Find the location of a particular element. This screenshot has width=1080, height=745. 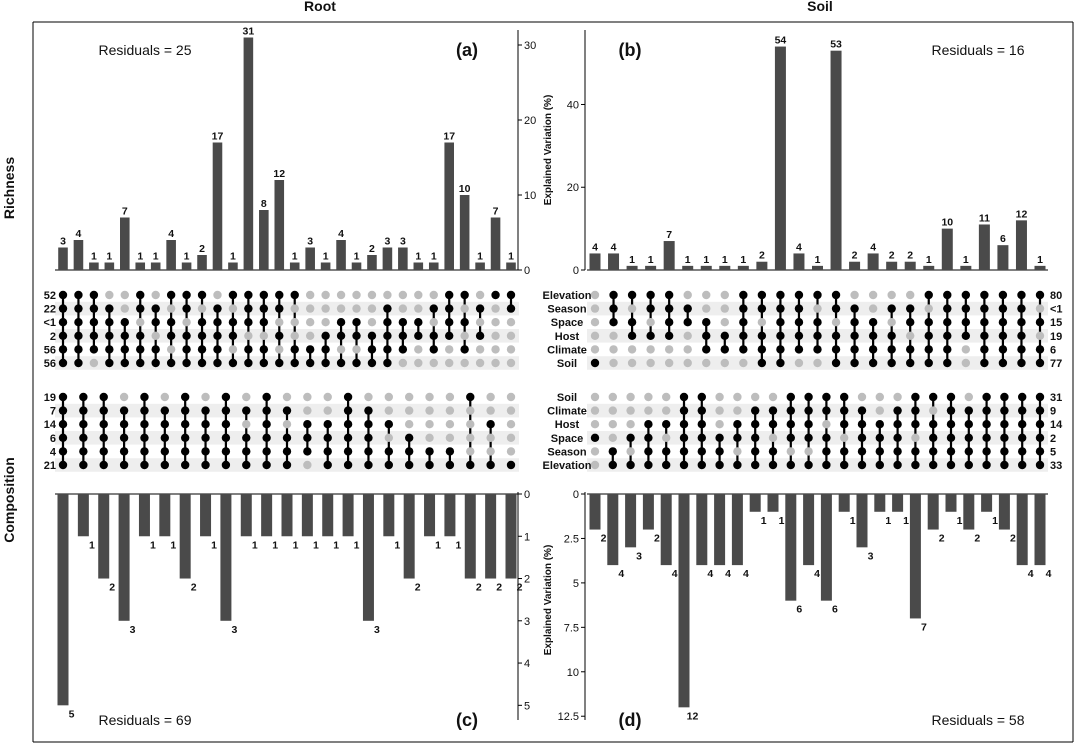

panel-label-d: (d) is located at coordinates (630, 720).